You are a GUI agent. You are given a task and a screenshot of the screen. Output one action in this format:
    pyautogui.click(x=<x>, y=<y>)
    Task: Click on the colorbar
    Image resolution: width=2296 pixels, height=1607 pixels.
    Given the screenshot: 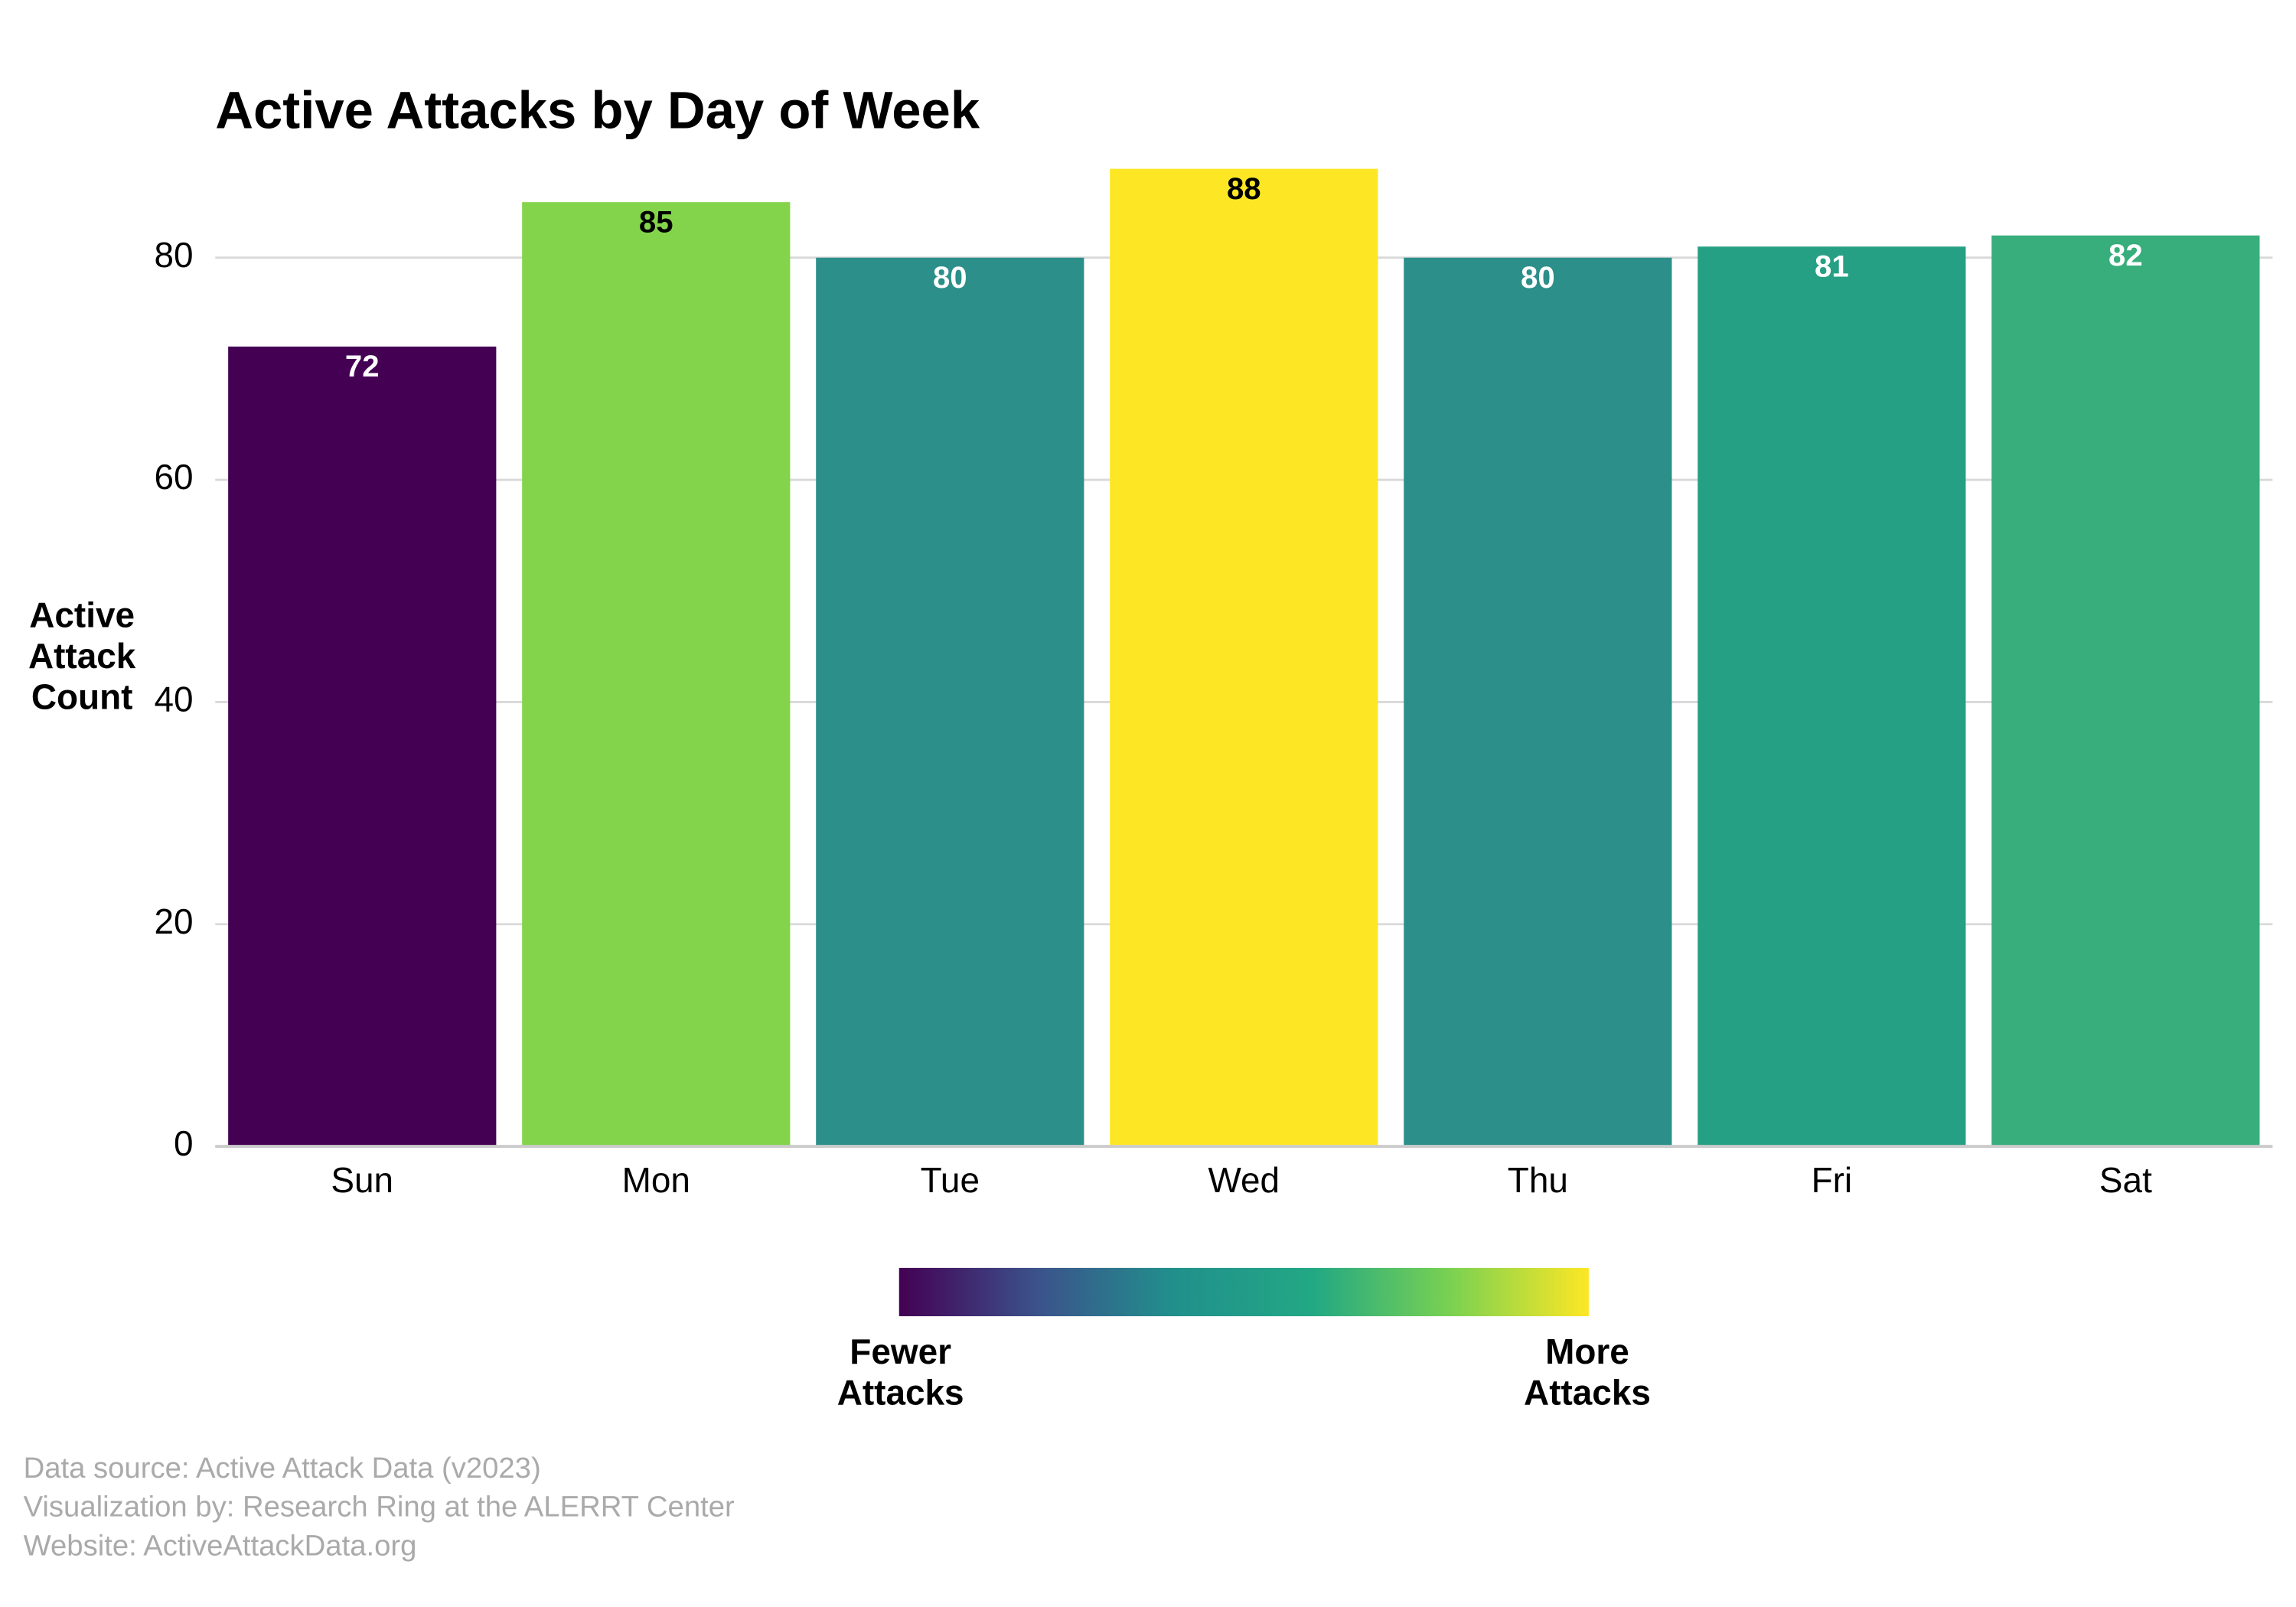 What is the action you would take?
    pyautogui.click(x=1244, y=1292)
    